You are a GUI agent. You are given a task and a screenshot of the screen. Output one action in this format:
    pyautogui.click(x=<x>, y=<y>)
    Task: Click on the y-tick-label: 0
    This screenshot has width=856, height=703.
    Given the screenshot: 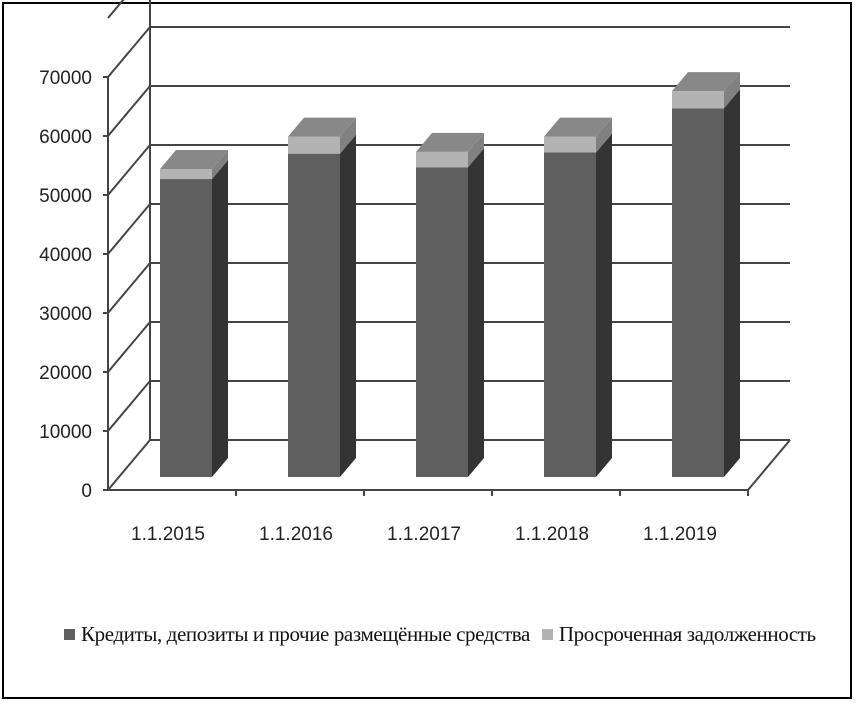 What is the action you would take?
    pyautogui.click(x=86, y=491)
    